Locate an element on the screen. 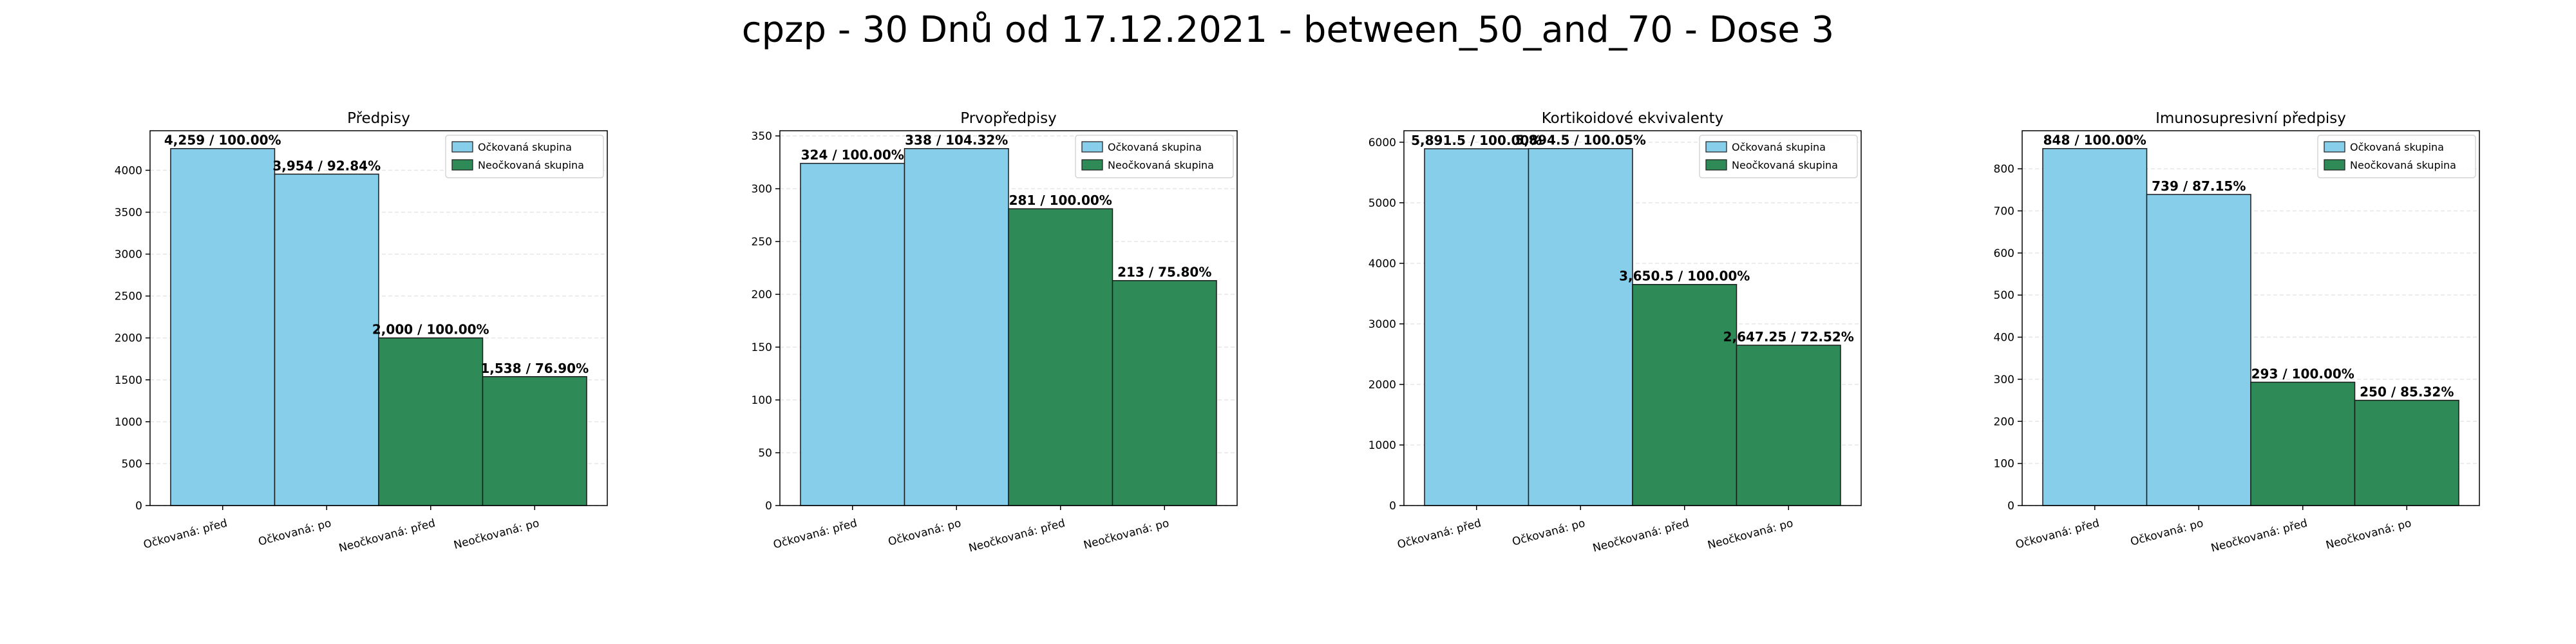  data-label: 848 / 100.00% is located at coordinates (2094, 140).